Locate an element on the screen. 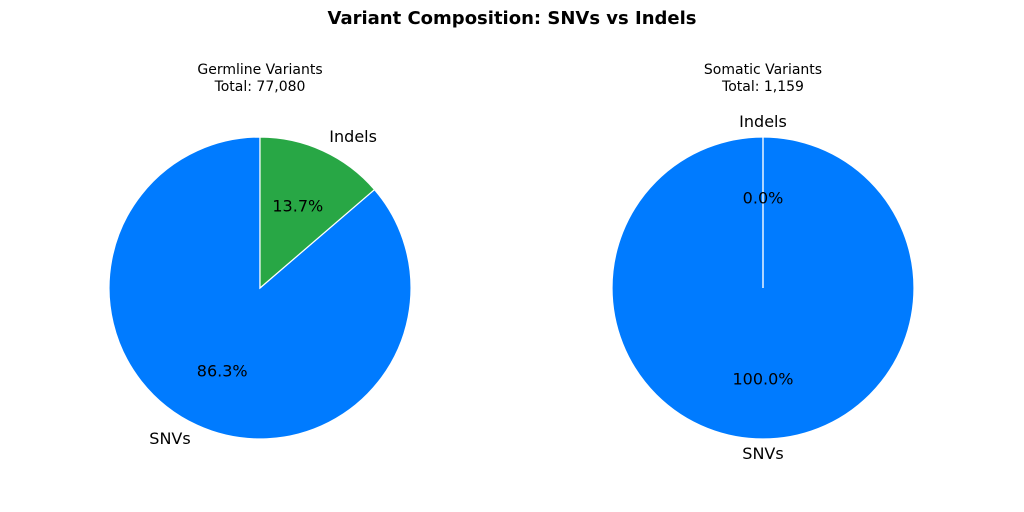  germline-indels-slice is located at coordinates (317, 213).